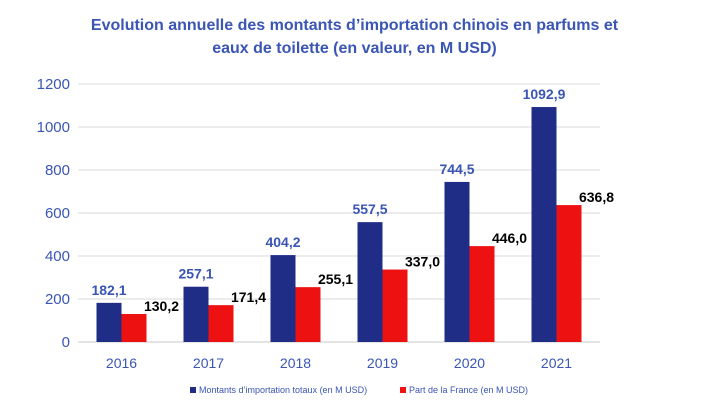  Describe the element at coordinates (57, 299) in the screenshot. I see `y-tick-label: 200` at that location.